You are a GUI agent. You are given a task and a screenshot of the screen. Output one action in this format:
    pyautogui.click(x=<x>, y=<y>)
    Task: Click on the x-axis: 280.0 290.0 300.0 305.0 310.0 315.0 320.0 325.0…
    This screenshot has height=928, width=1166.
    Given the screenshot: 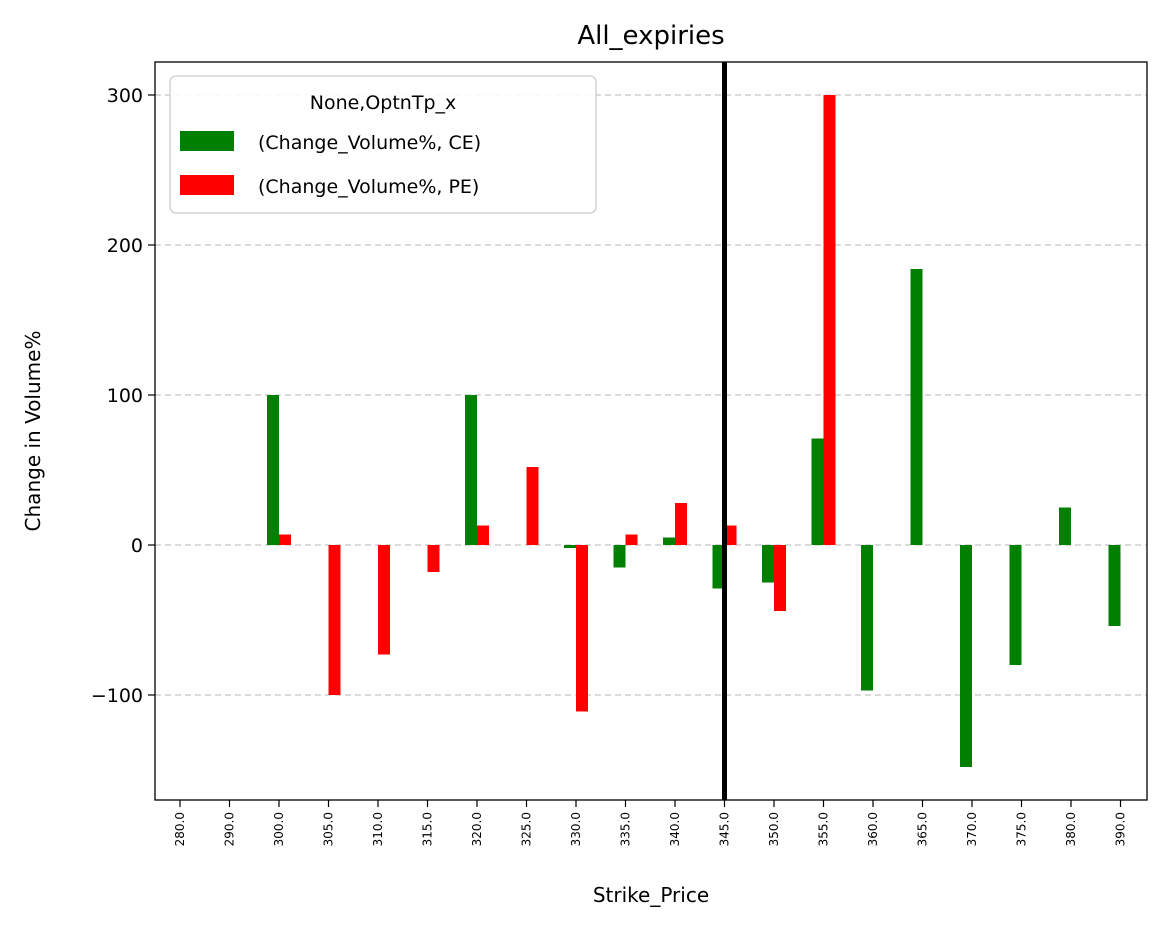 What is the action you would take?
    pyautogui.click(x=650, y=823)
    